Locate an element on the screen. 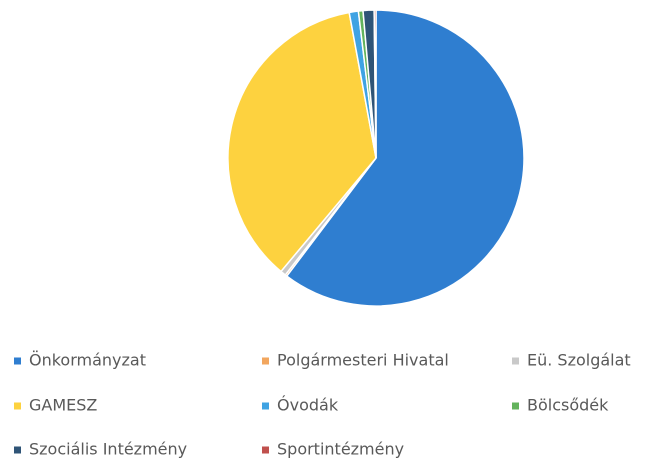  legend-label: Polgármesteri Hivatal is located at coordinates (363, 360).